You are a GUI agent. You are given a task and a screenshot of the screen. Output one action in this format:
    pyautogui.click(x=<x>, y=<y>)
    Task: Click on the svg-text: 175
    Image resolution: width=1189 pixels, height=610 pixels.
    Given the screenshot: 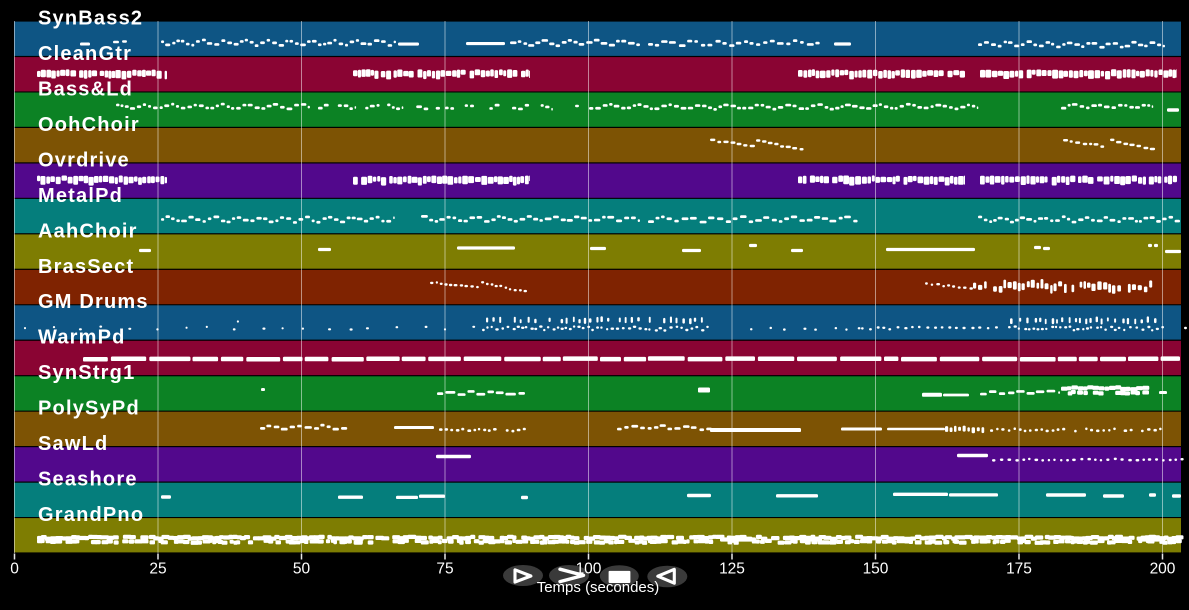 What is the action you would take?
    pyautogui.click(x=1019, y=569)
    